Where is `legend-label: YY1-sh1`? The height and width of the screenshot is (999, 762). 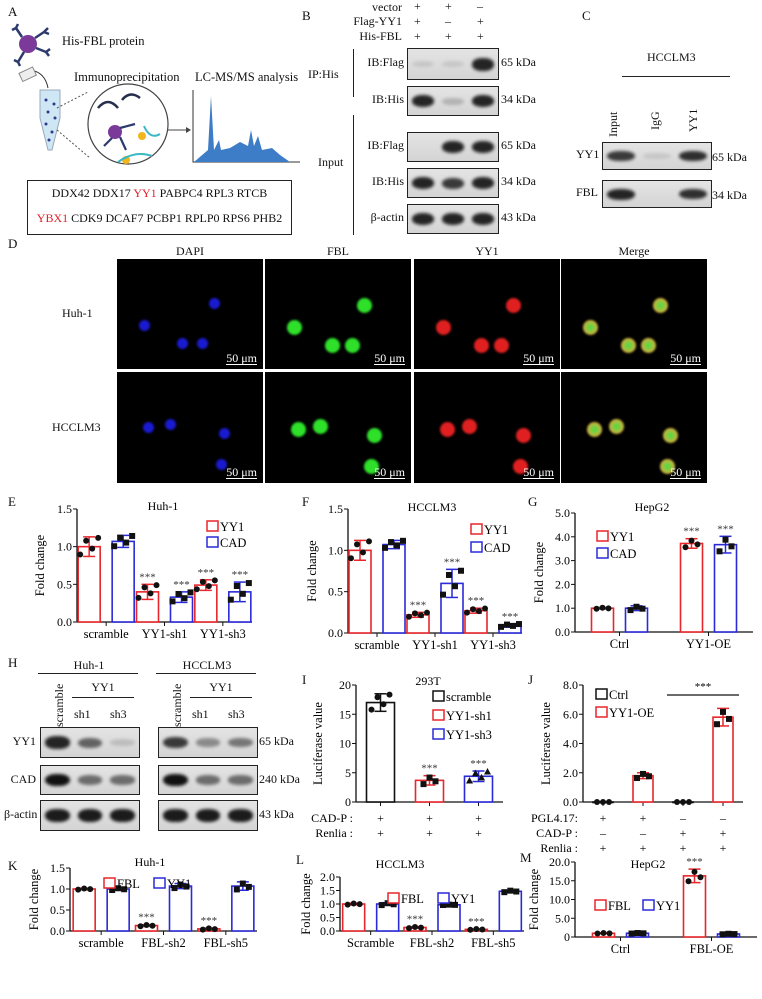
legend-label: YY1-sh1 is located at coordinates (469, 716).